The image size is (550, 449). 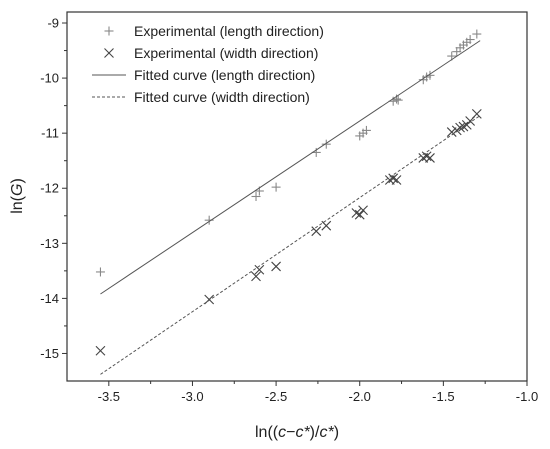 I want to click on axis-title-part: −, so click(x=290, y=432).